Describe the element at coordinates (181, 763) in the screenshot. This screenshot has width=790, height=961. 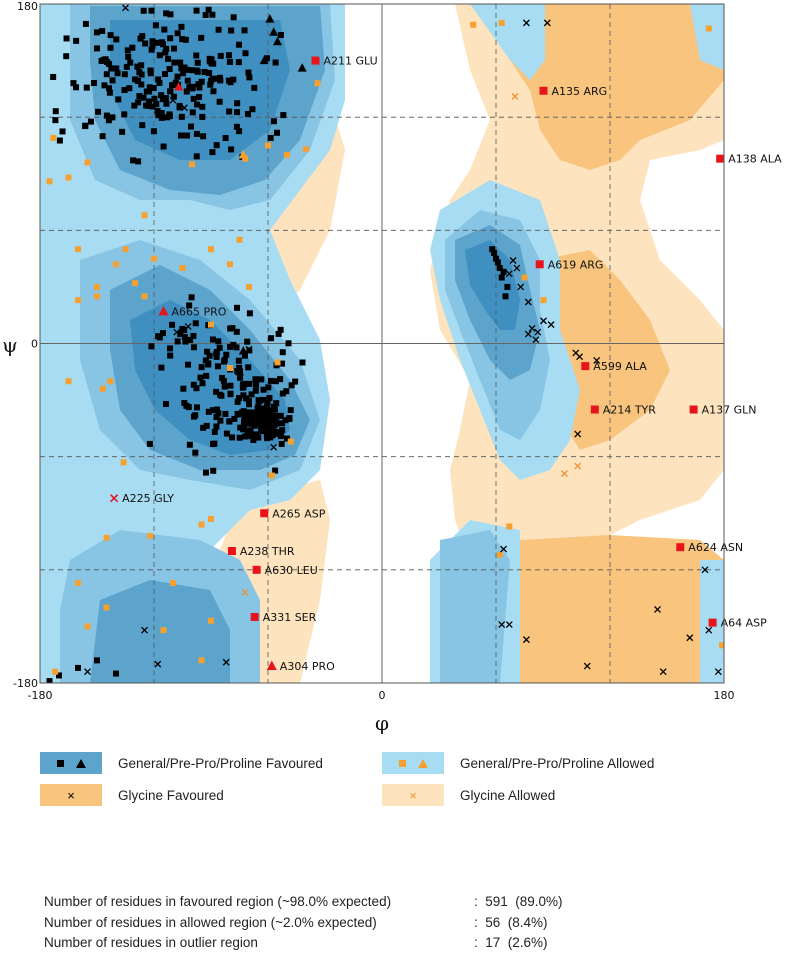
I see `legend-general-favoured: General/Pre-Pro/Proline Favoured` at that location.